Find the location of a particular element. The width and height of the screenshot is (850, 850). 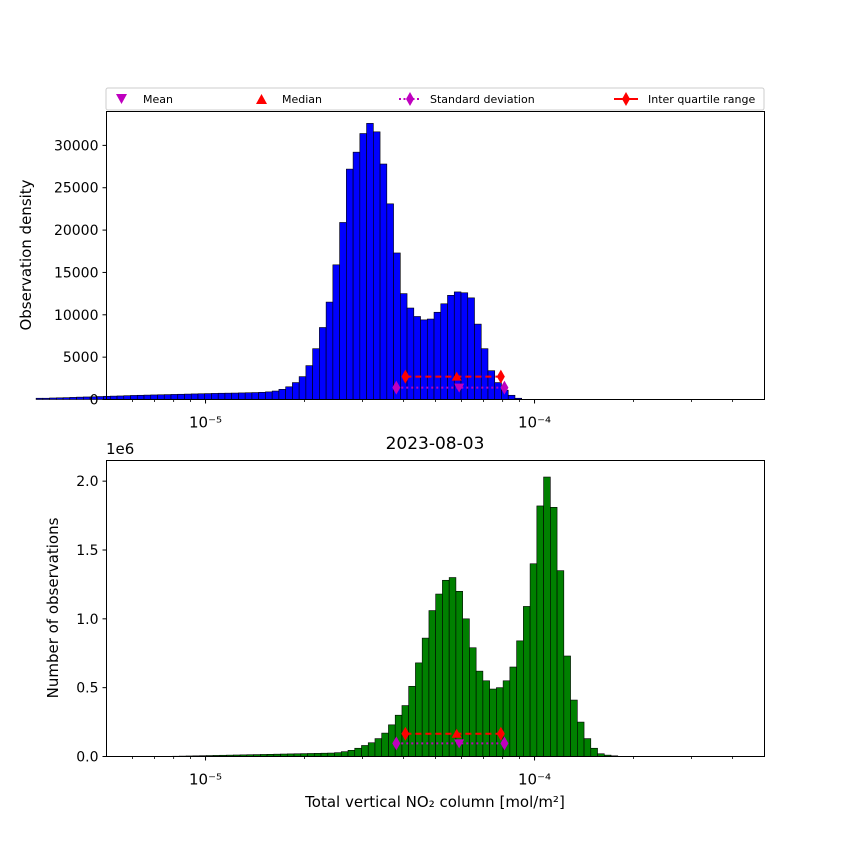

y-offset-text: 1e6 is located at coordinates (120, 449).